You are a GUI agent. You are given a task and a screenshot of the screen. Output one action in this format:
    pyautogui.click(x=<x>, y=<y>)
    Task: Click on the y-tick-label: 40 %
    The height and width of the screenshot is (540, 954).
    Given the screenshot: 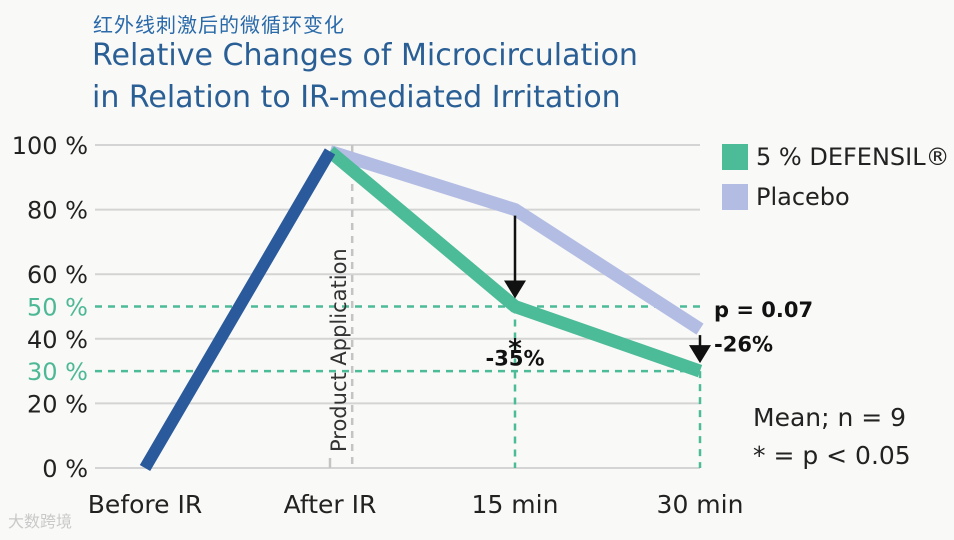 What is the action you would take?
    pyautogui.click(x=57, y=340)
    